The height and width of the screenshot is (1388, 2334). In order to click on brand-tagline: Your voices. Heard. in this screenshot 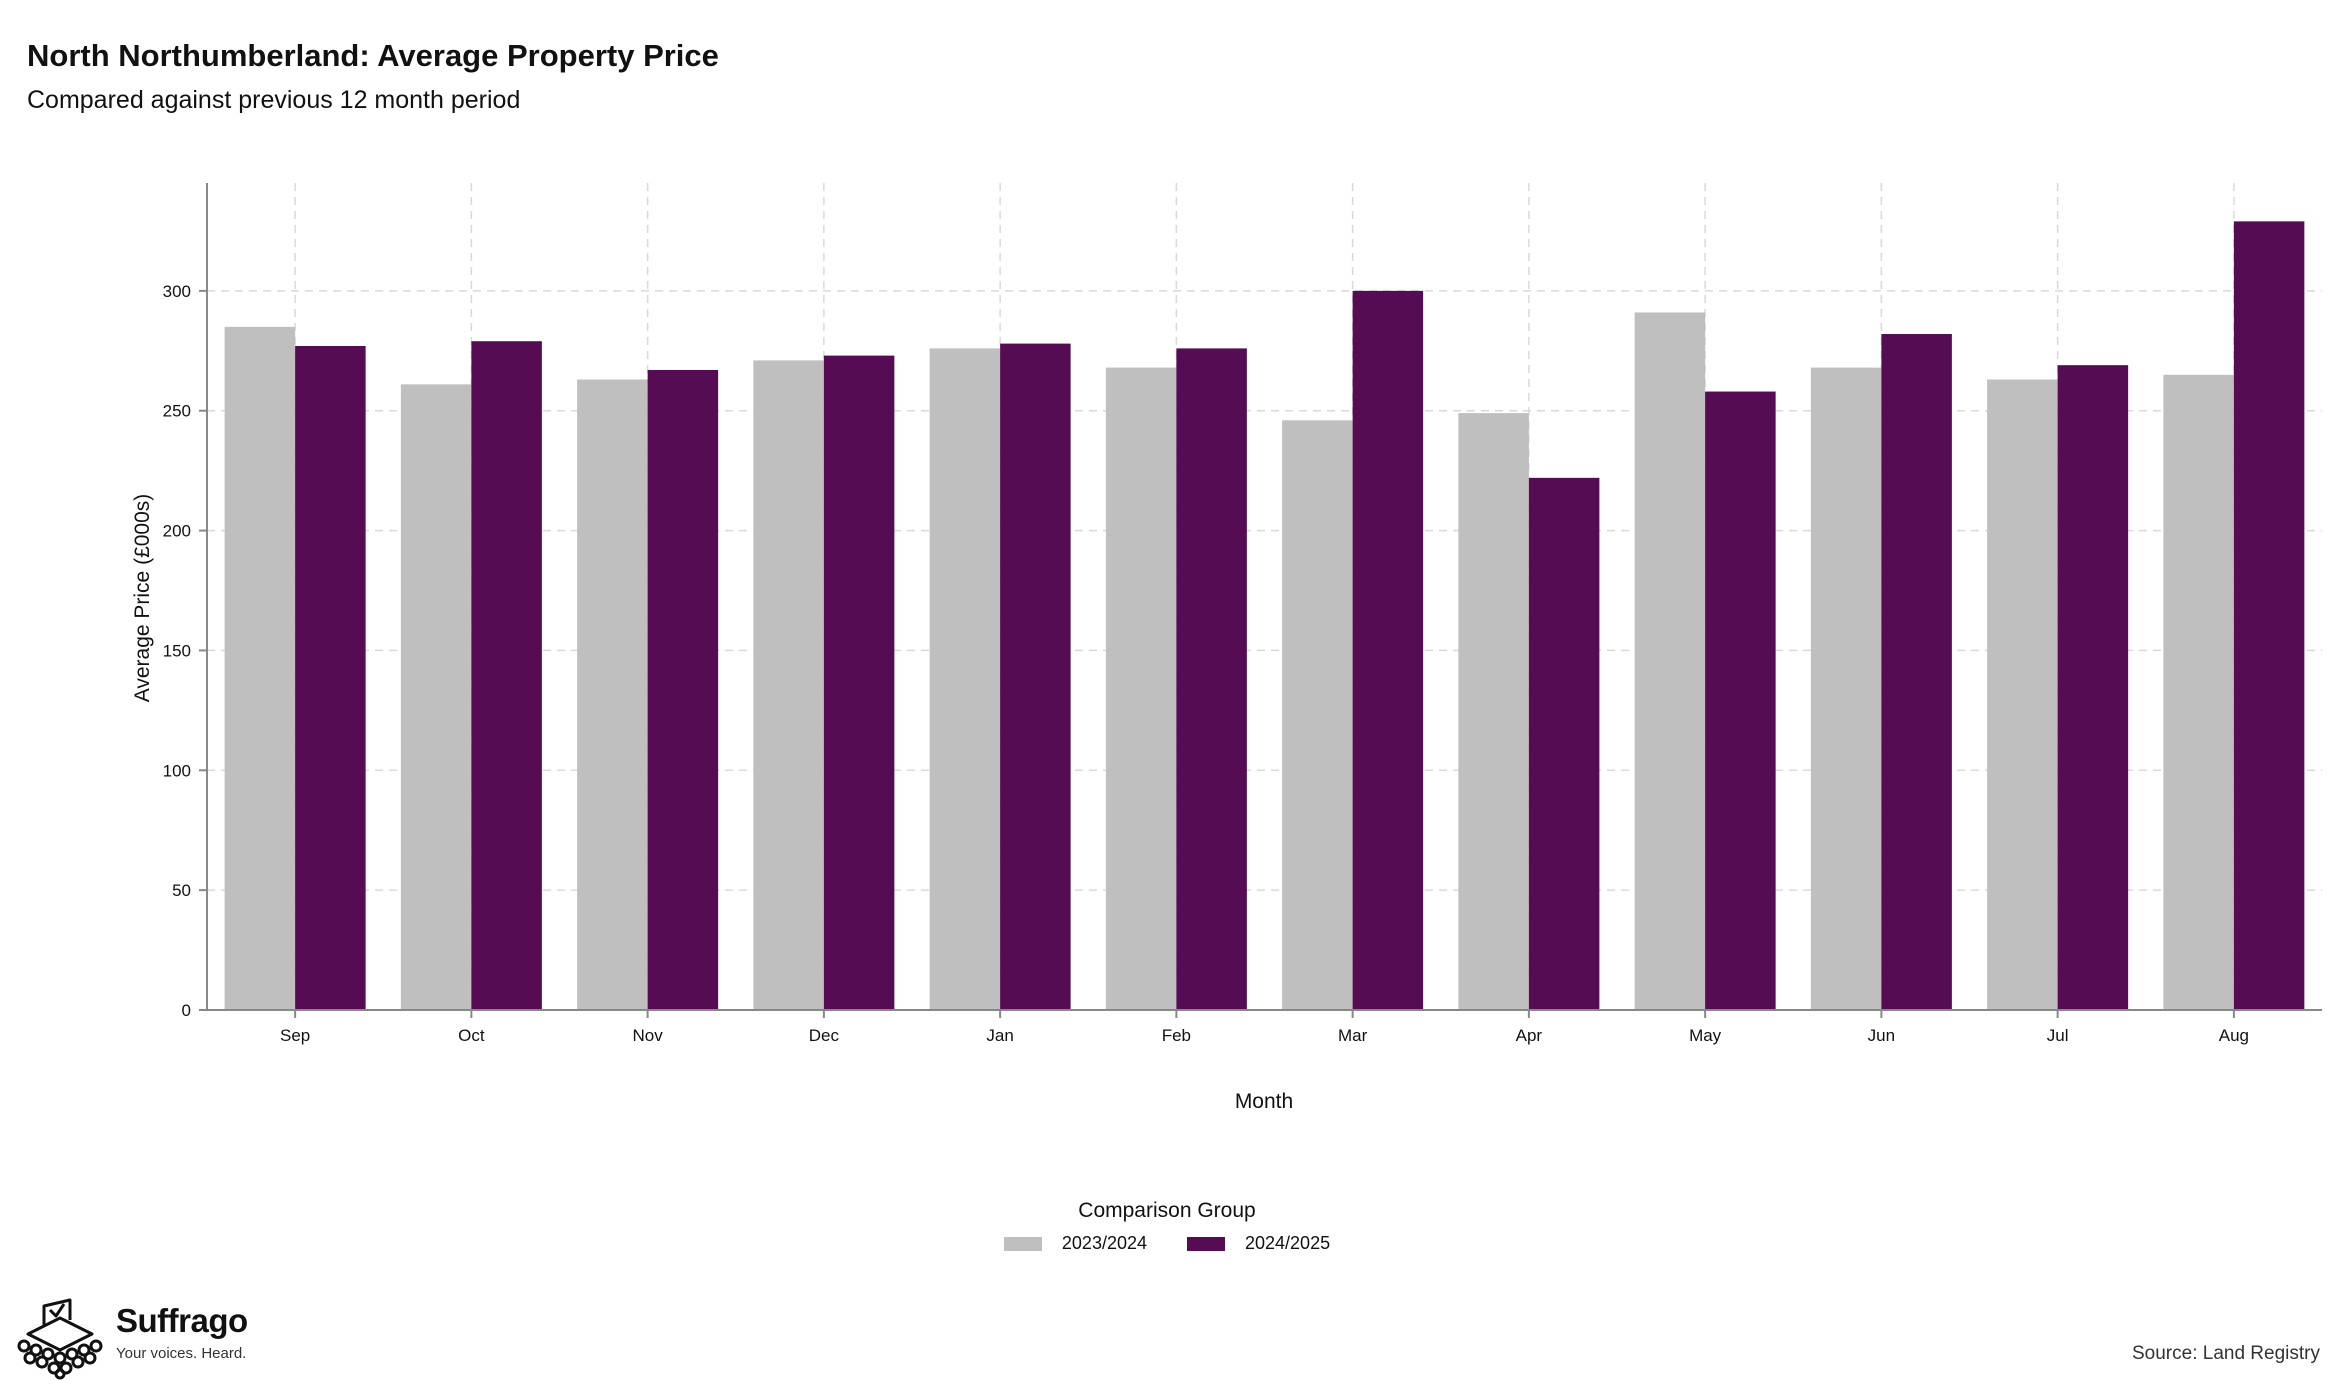, I will do `click(181, 1353)`.